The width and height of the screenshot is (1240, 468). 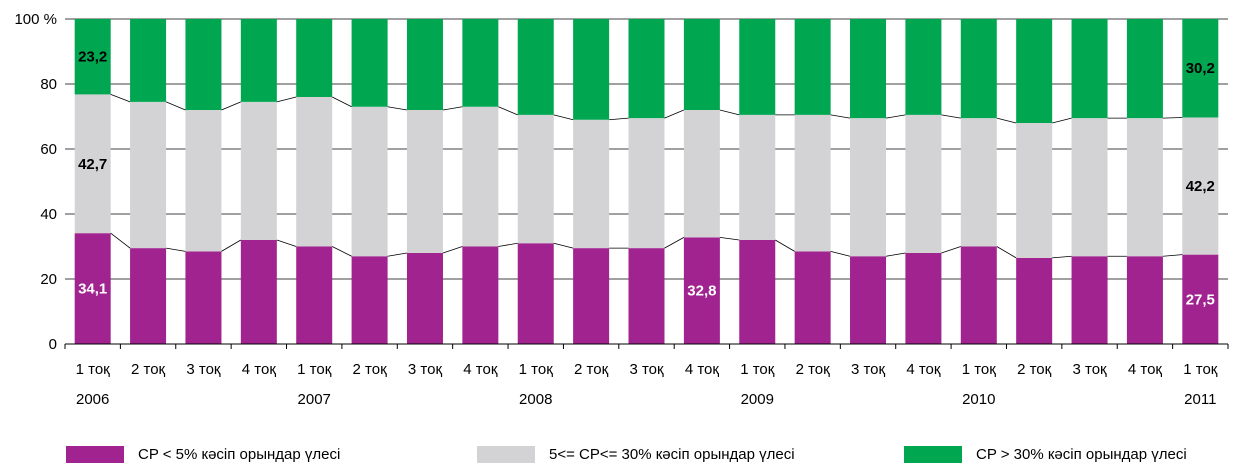 What do you see at coordinates (92, 289) in the screenshot?
I see `data-label: 34,1` at bounding box center [92, 289].